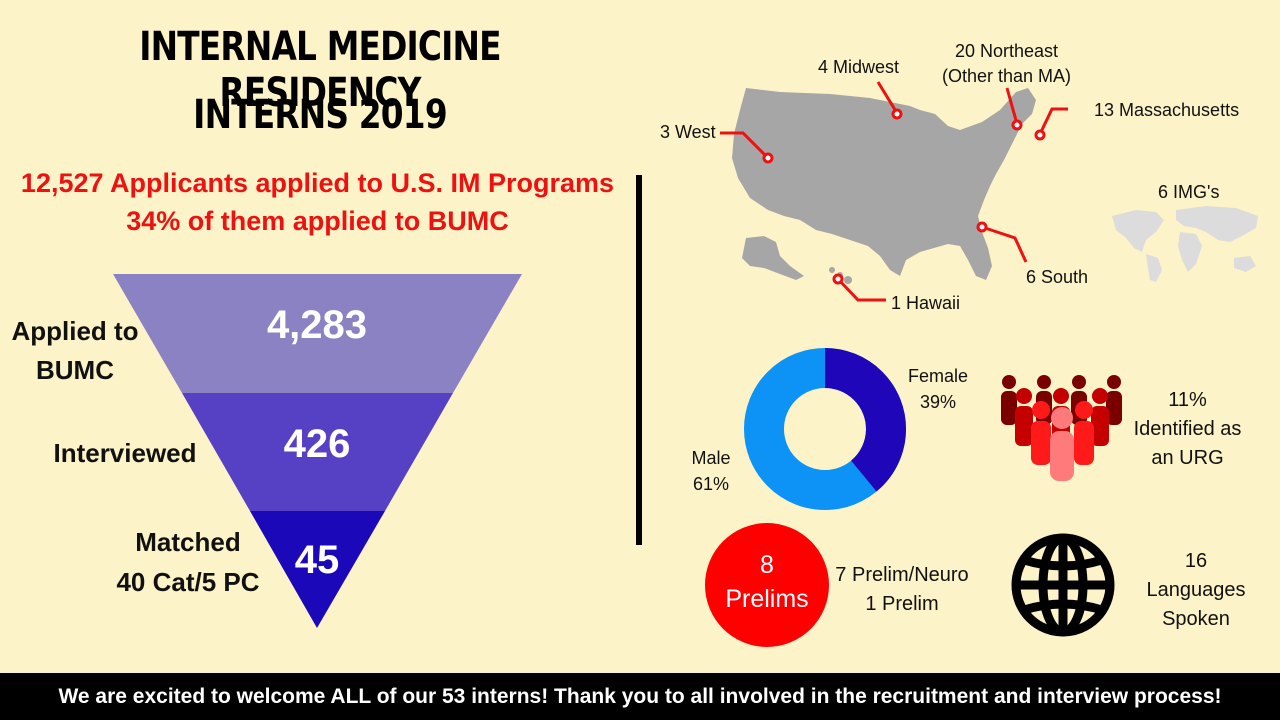  I want to click on funnel-stage-interviewed, so click(317, 452).